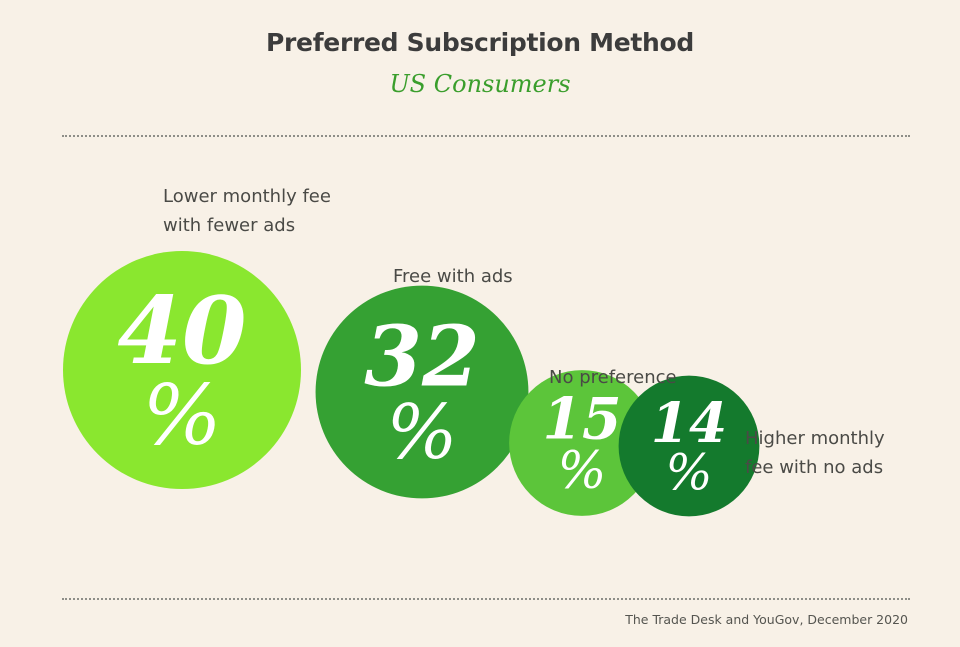 The height and width of the screenshot is (647, 960). Describe the element at coordinates (422, 432) in the screenshot. I see `bubble-unit-free-with-ads: %` at that location.